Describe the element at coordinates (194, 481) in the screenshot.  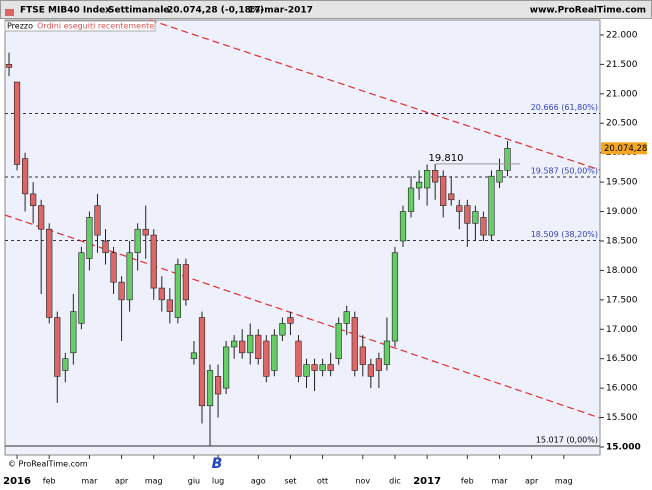
I see `x-tick-label: giu` at that location.